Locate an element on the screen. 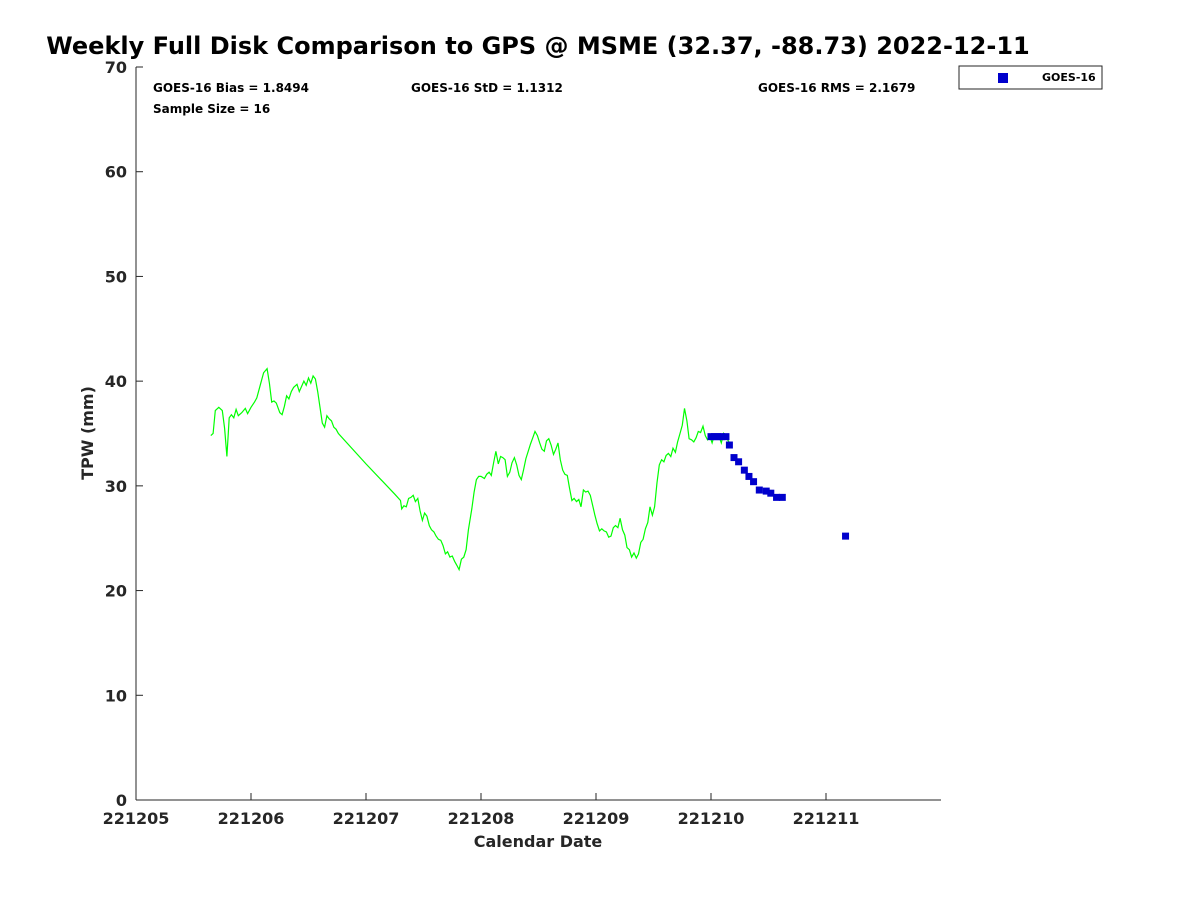  gps-series is located at coordinates (471, 469).